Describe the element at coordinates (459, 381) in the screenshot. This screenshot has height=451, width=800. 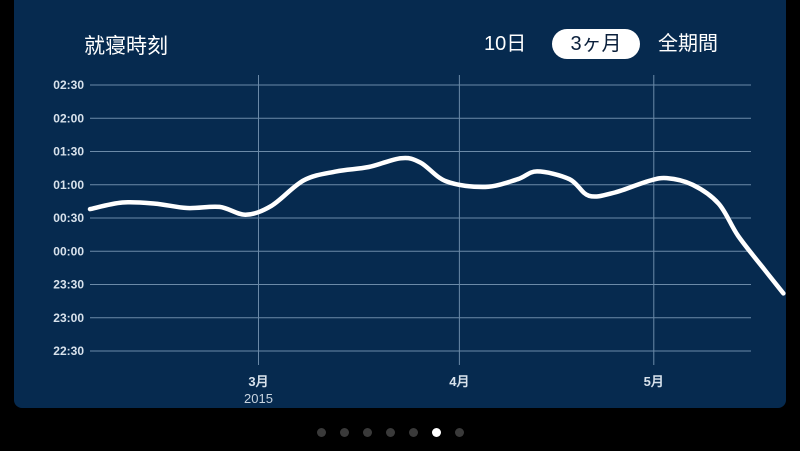
I see `x-tick-label: 4月` at that location.